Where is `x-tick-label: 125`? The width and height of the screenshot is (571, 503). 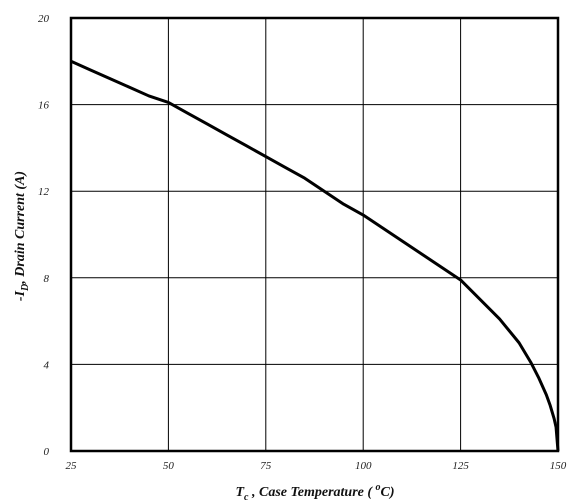
x-tick-label: 125 is located at coordinates (460, 466).